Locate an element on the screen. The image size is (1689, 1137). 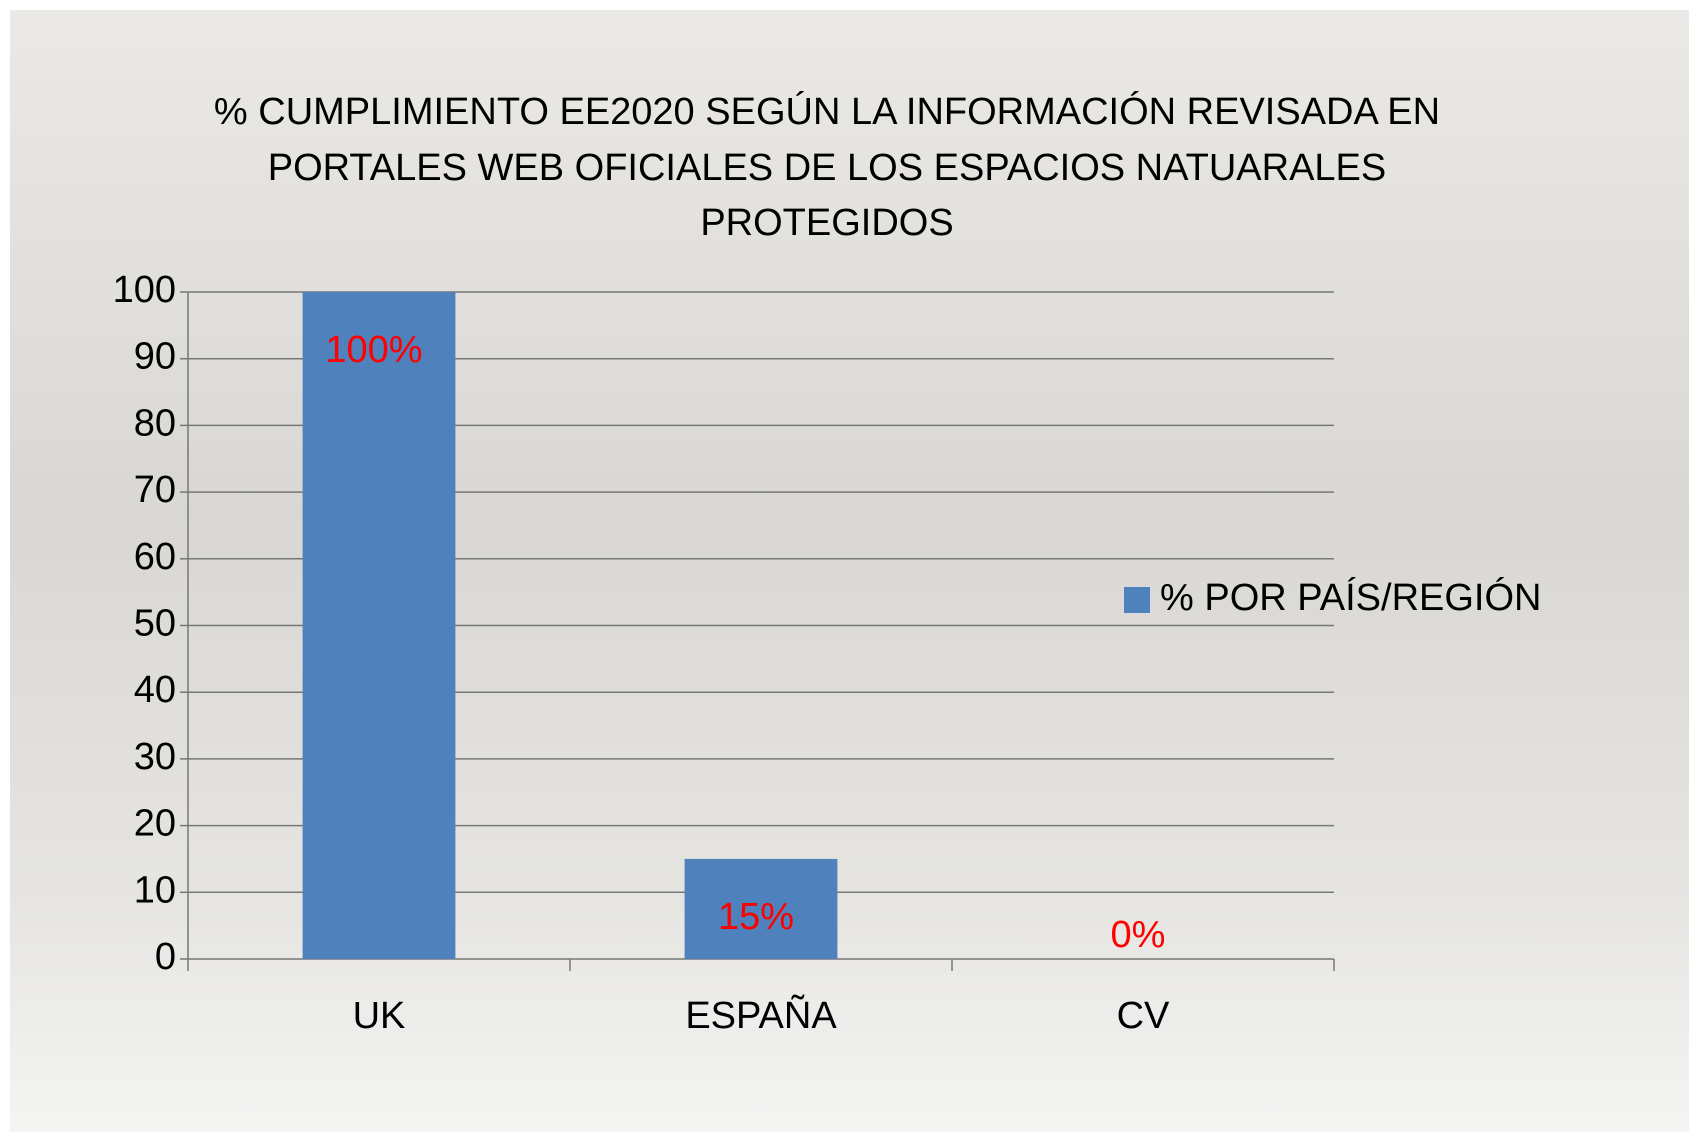
legend-swatch is located at coordinates (1137, 600).